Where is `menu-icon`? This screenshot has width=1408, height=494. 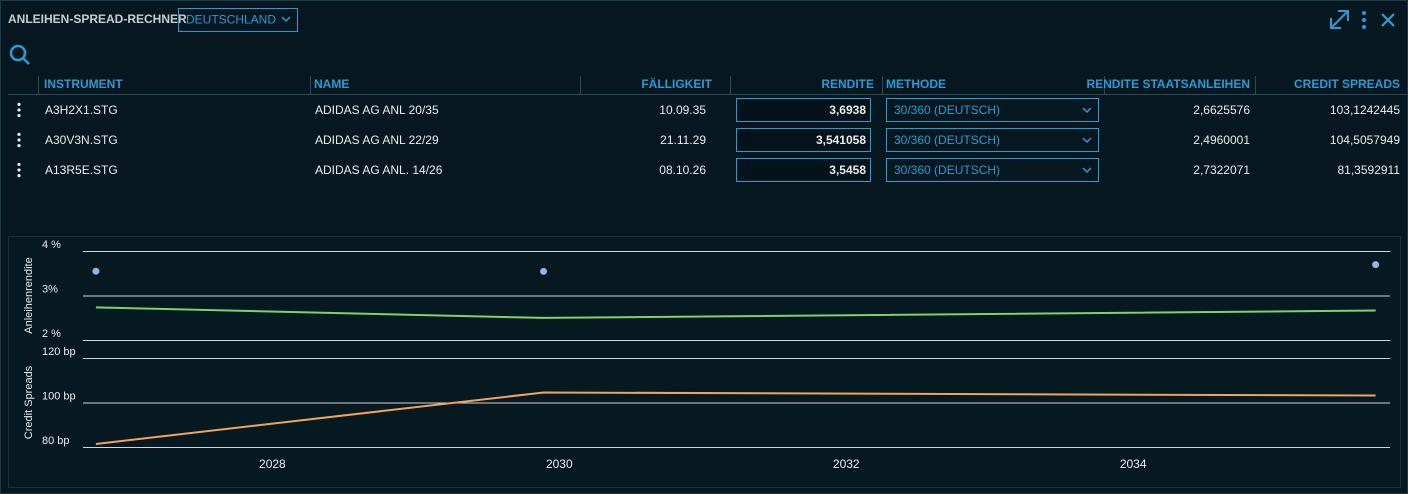
menu-icon is located at coordinates (1364, 20).